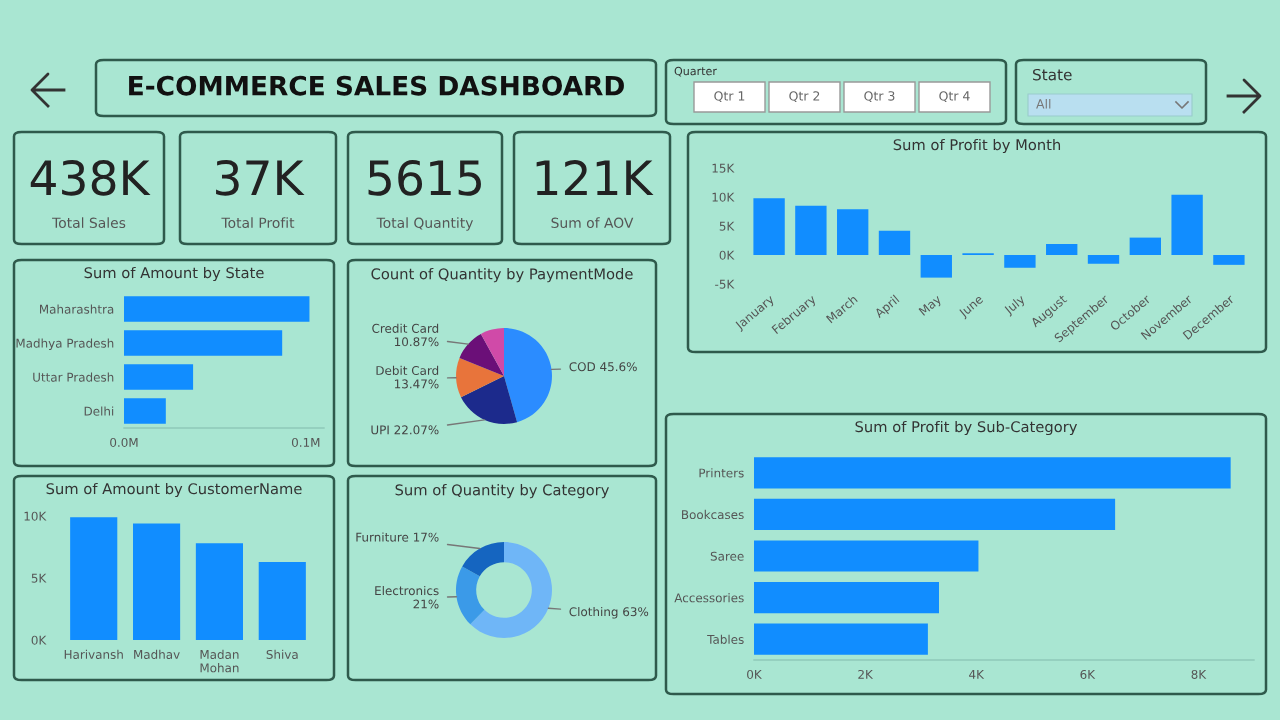 This screenshot has height=720, width=1280. What do you see at coordinates (424, 177) in the screenshot?
I see `text: 5615` at bounding box center [424, 177].